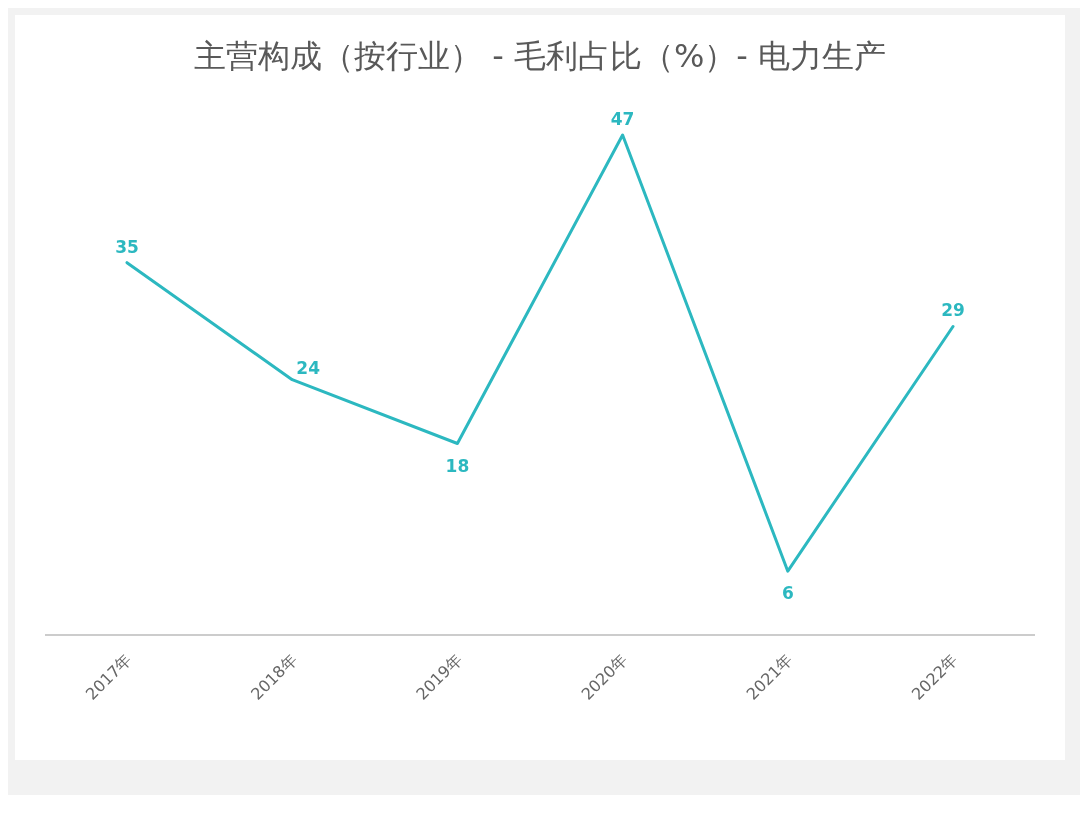 Image resolution: width=1080 pixels, height=833 pixels. What do you see at coordinates (540, 56) in the screenshot?
I see `chart-title: 主营构成（按行业） - 毛利占比（%）- 电力生产` at bounding box center [540, 56].